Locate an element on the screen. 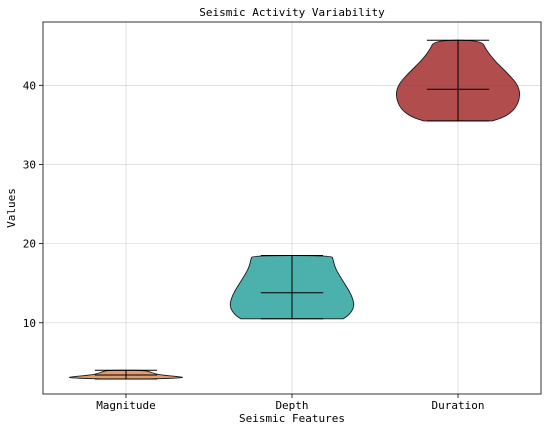 Image resolution: width=548 pixels, height=432 pixels. y-tick-label: 10 is located at coordinates (29, 323).